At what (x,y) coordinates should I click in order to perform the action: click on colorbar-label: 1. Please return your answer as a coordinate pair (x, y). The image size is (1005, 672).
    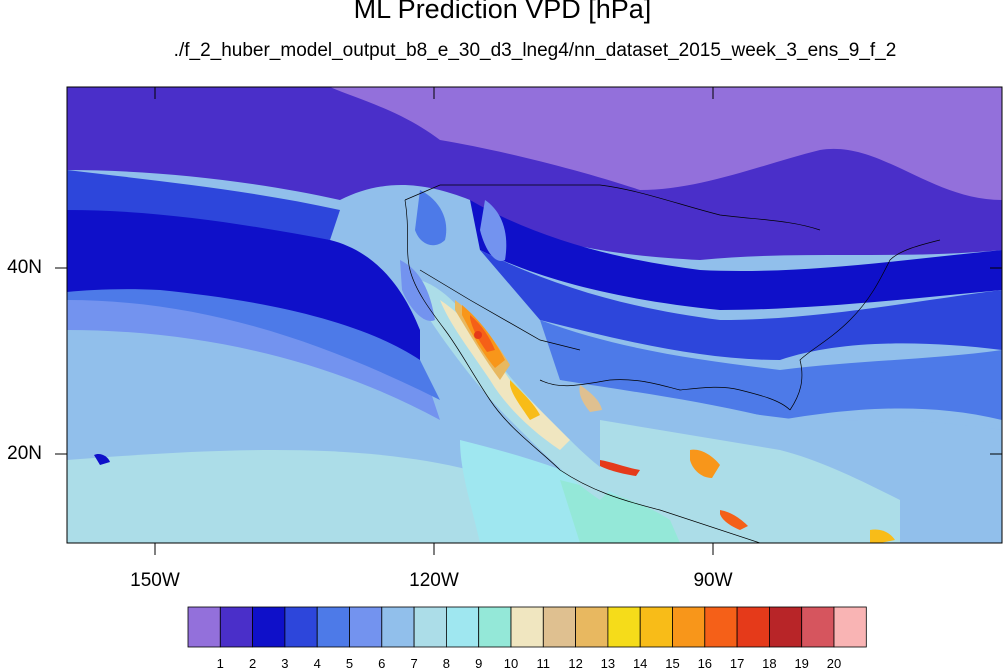
    Looking at the image, I should click on (220, 663).